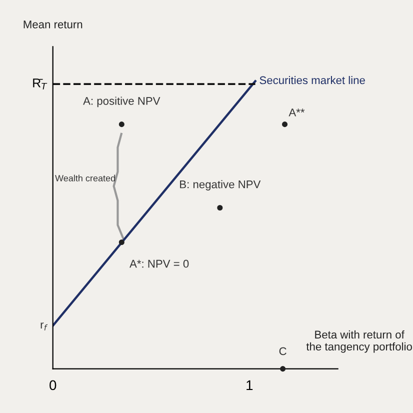  Describe the element at coordinates (312, 80) in the screenshot. I see `series-label: Securities market line` at that location.